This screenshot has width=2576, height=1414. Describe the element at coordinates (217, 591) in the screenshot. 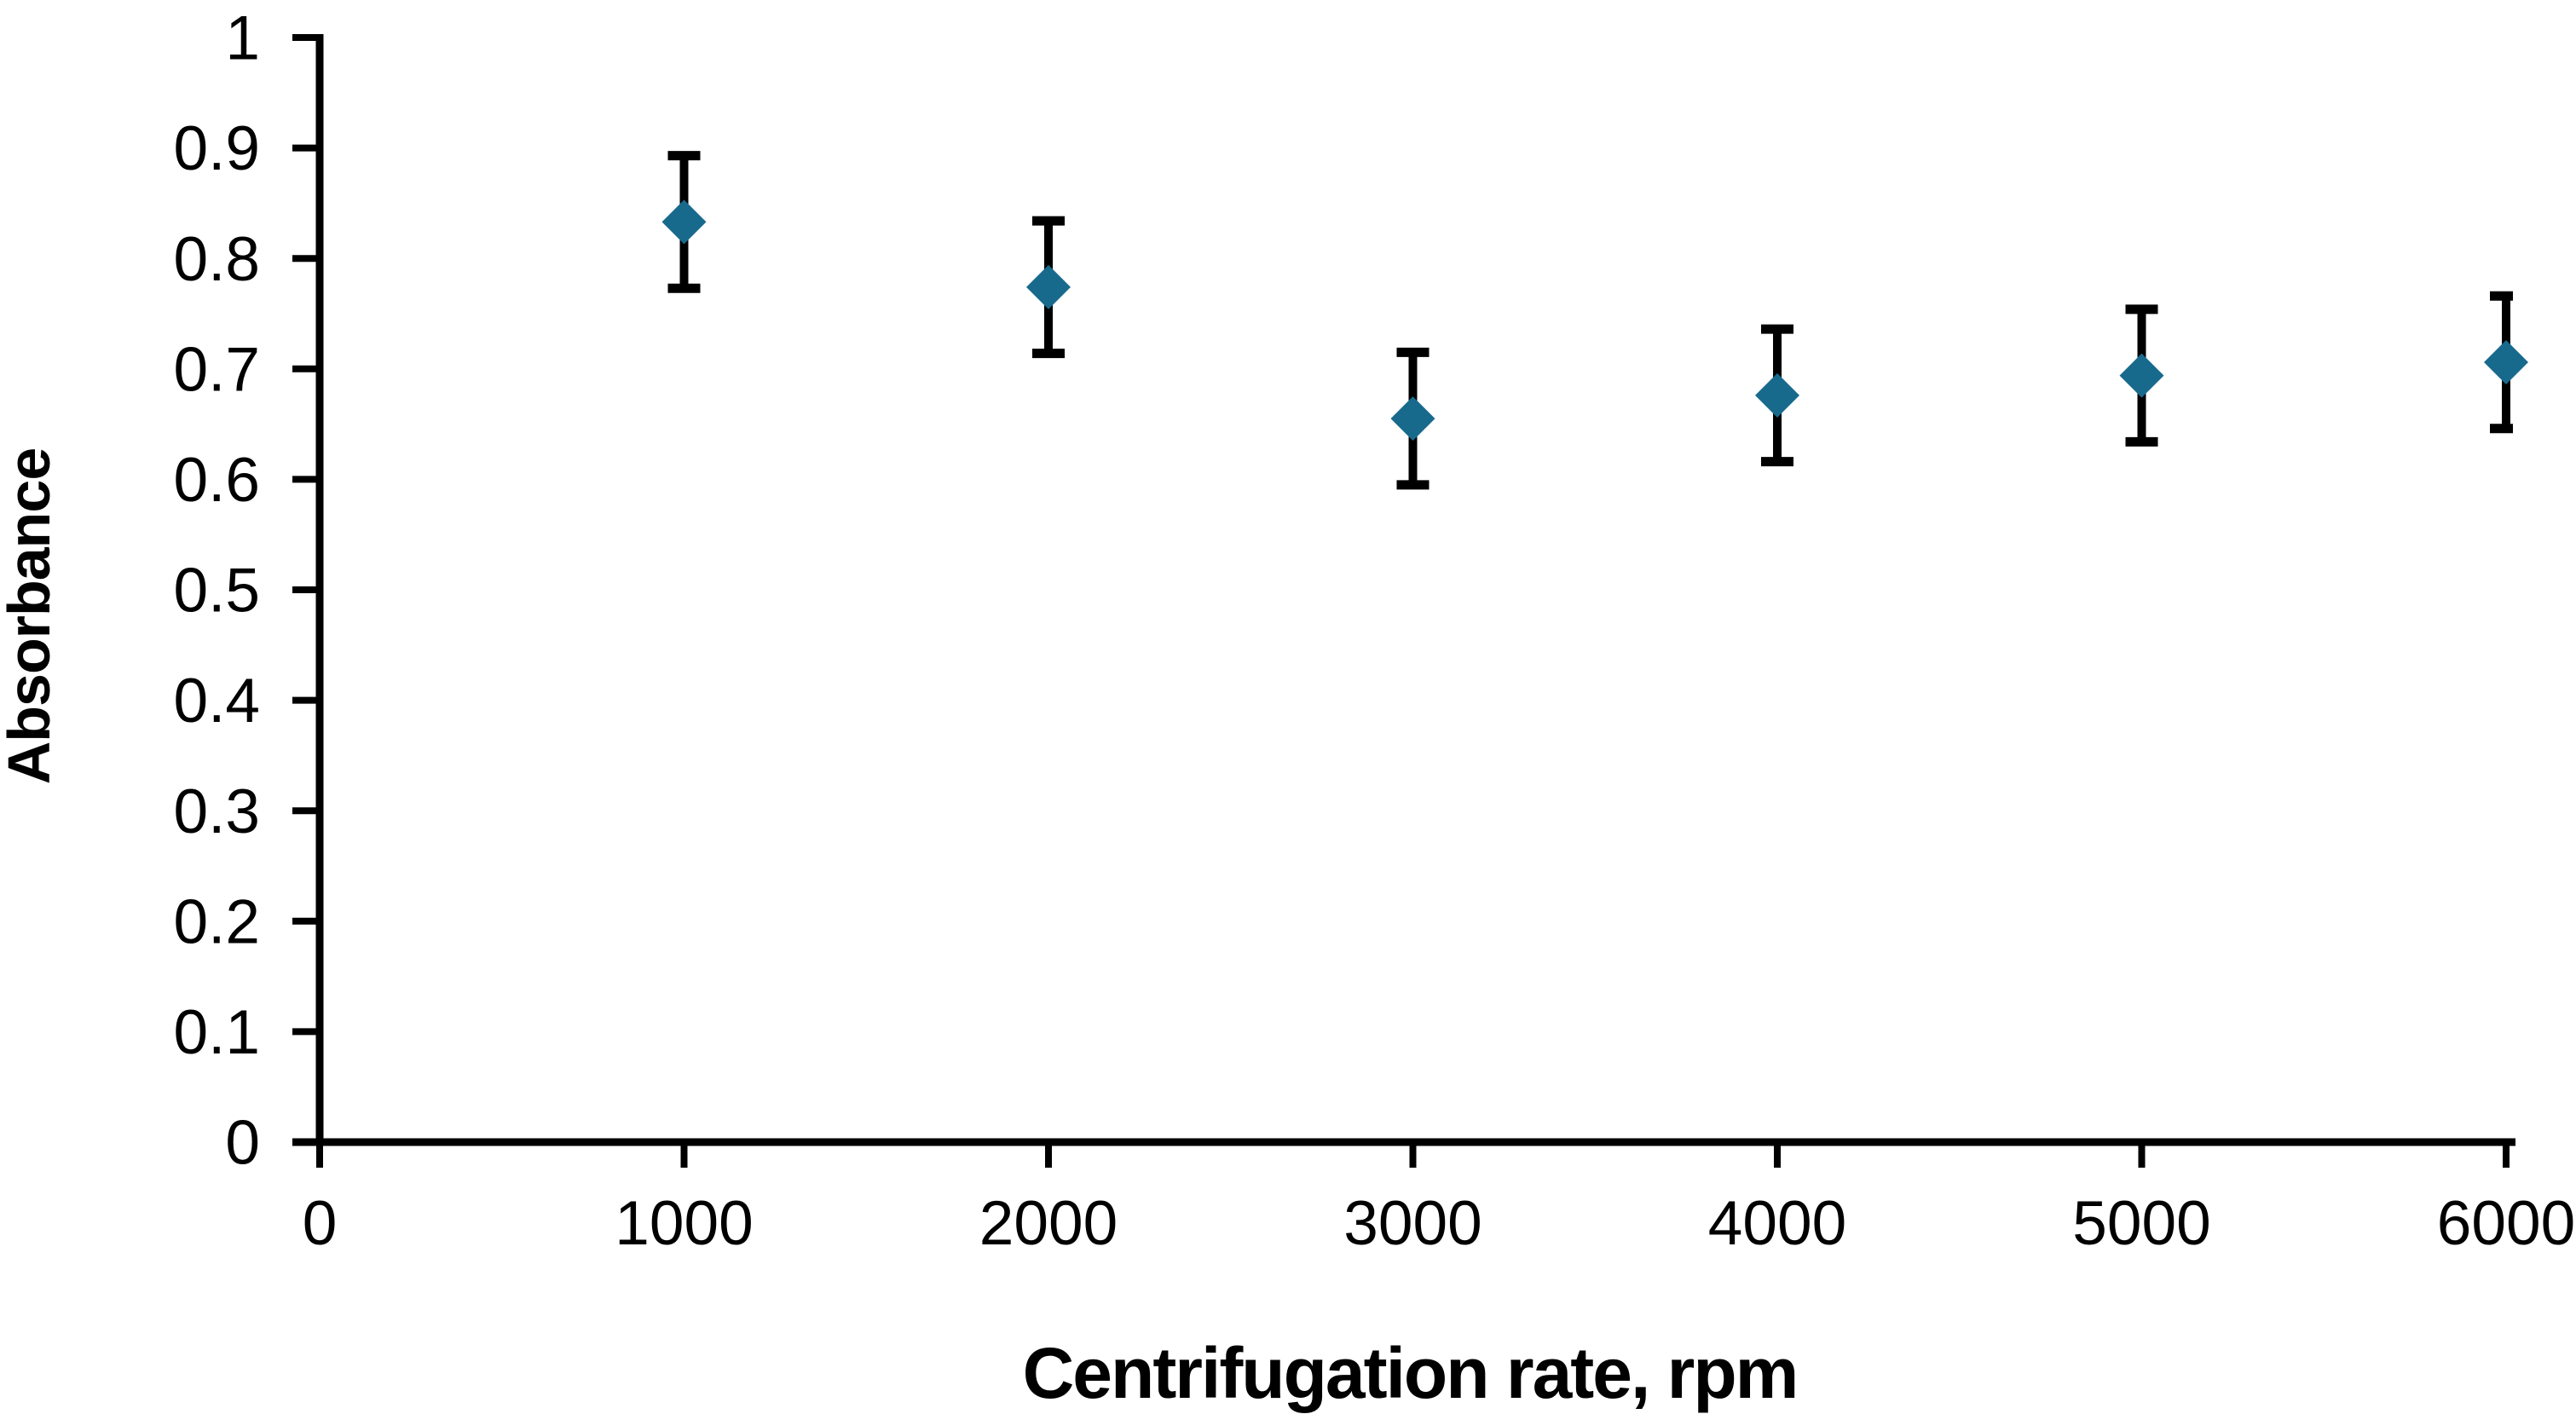

I see `y-tick-label: 0.5` at that location.